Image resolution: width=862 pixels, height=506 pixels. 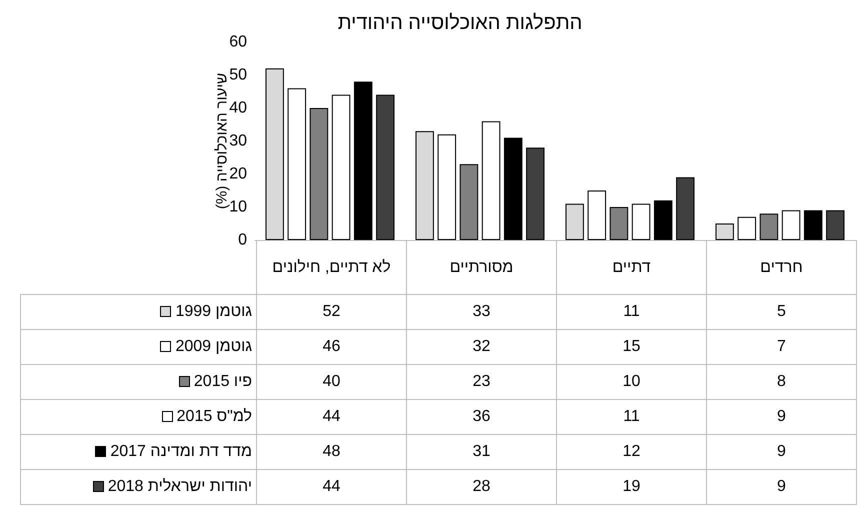 I want to click on data-label: 23, so click(x=481, y=382).